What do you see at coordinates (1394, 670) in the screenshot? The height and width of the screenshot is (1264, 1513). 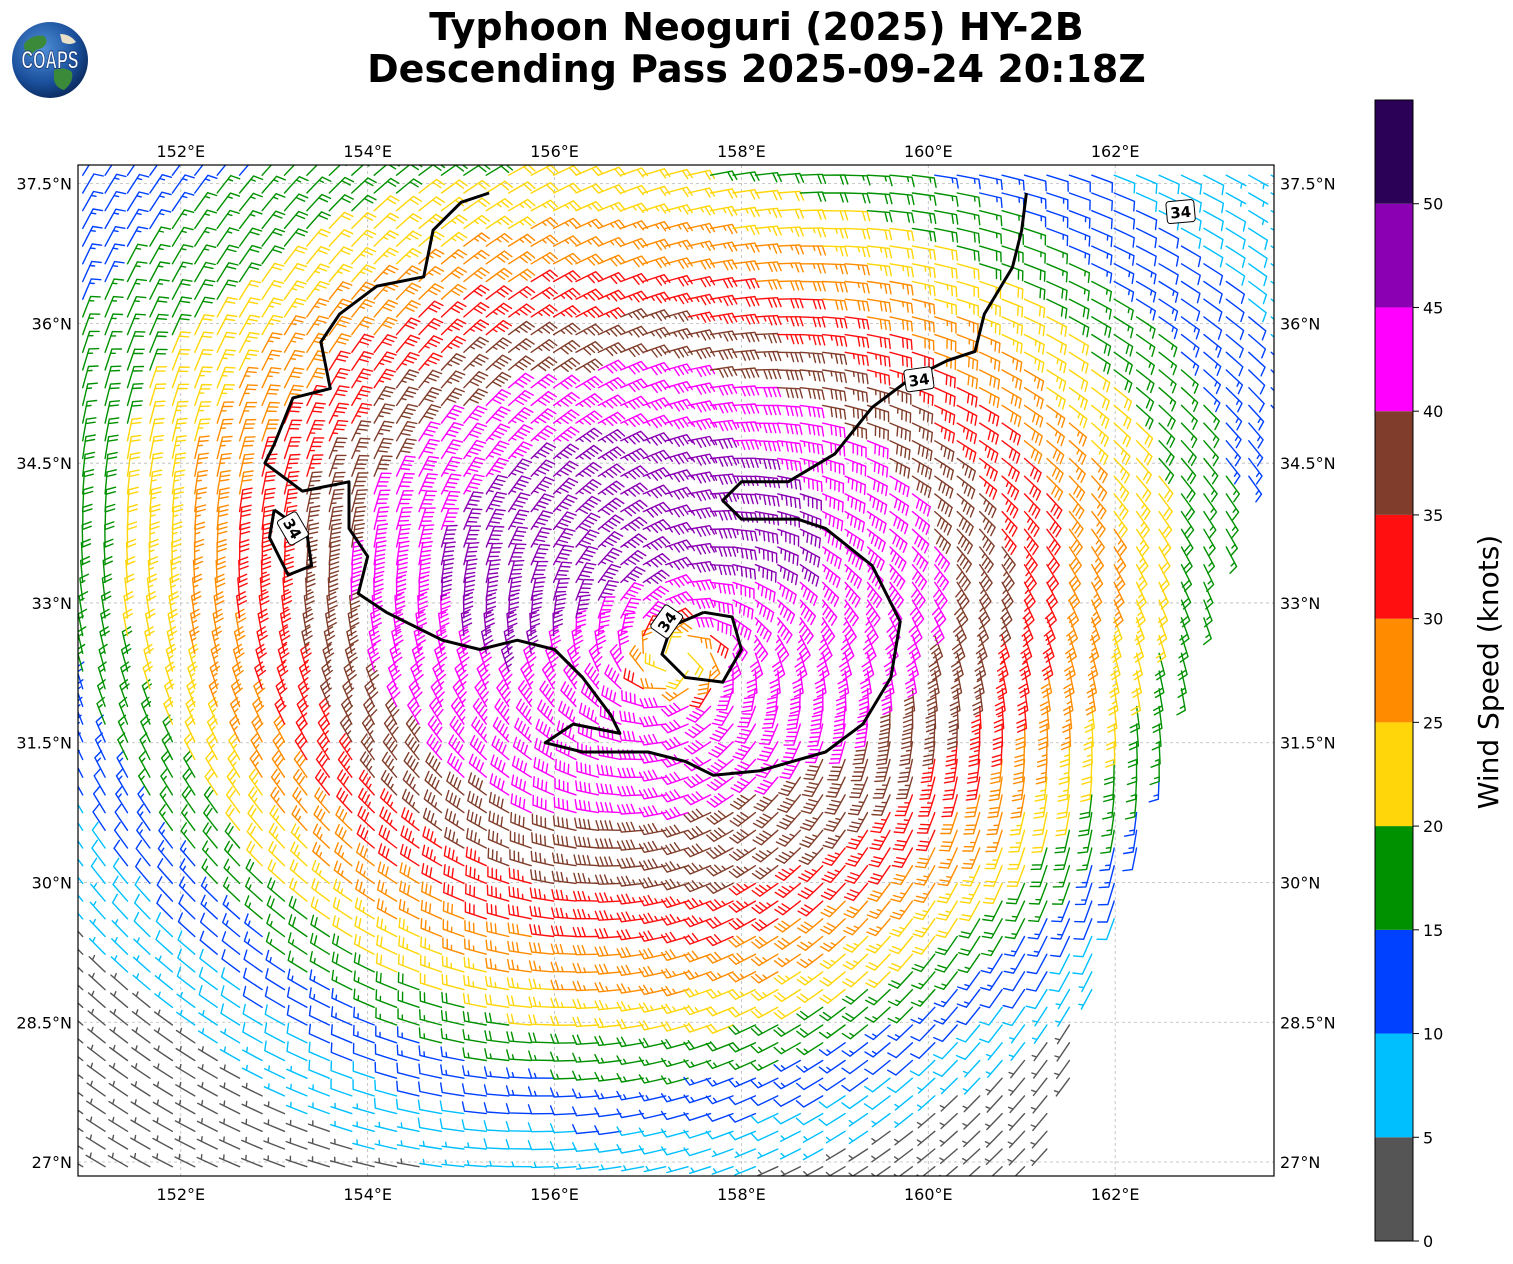 I see `colorbar-bin` at bounding box center [1394, 670].